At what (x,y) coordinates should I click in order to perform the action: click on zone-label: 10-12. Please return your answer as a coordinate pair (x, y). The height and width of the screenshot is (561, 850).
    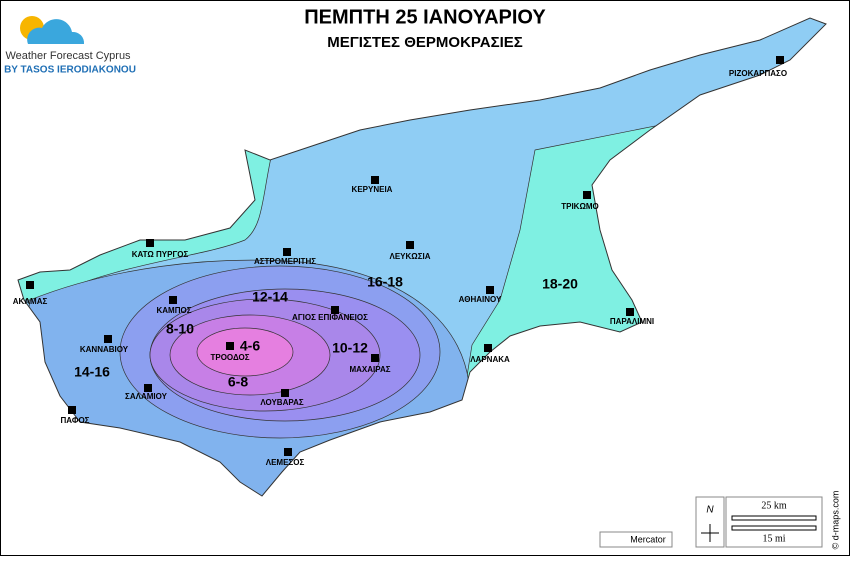
    Looking at the image, I should click on (350, 348).